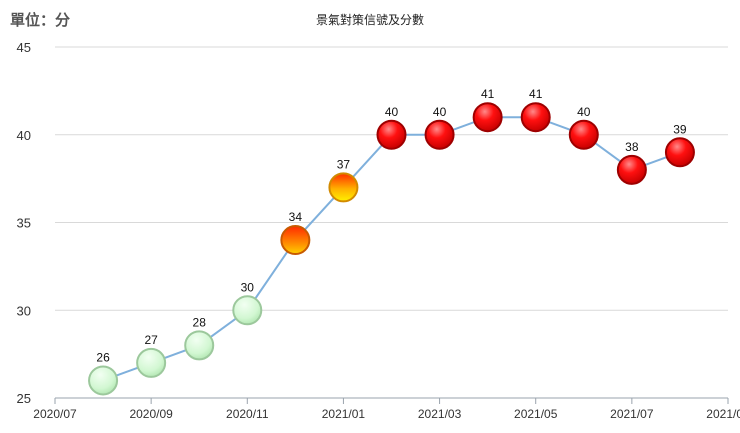 Image resolution: width=740 pixels, height=433 pixels. What do you see at coordinates (369, 20) in the screenshot?
I see `chart-title: 景氣對策信號及分數` at bounding box center [369, 20].